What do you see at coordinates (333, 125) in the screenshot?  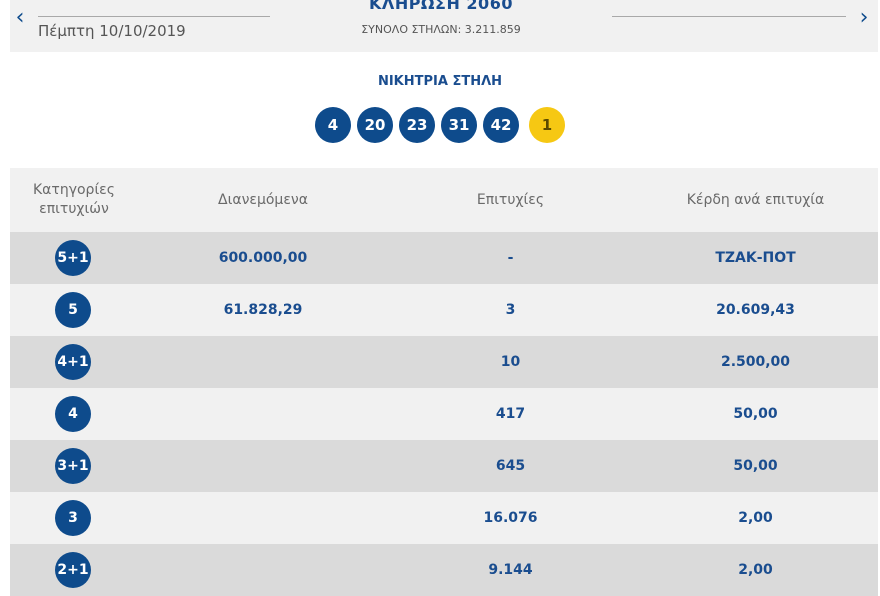 I see `winning-number-ball: 4` at bounding box center [333, 125].